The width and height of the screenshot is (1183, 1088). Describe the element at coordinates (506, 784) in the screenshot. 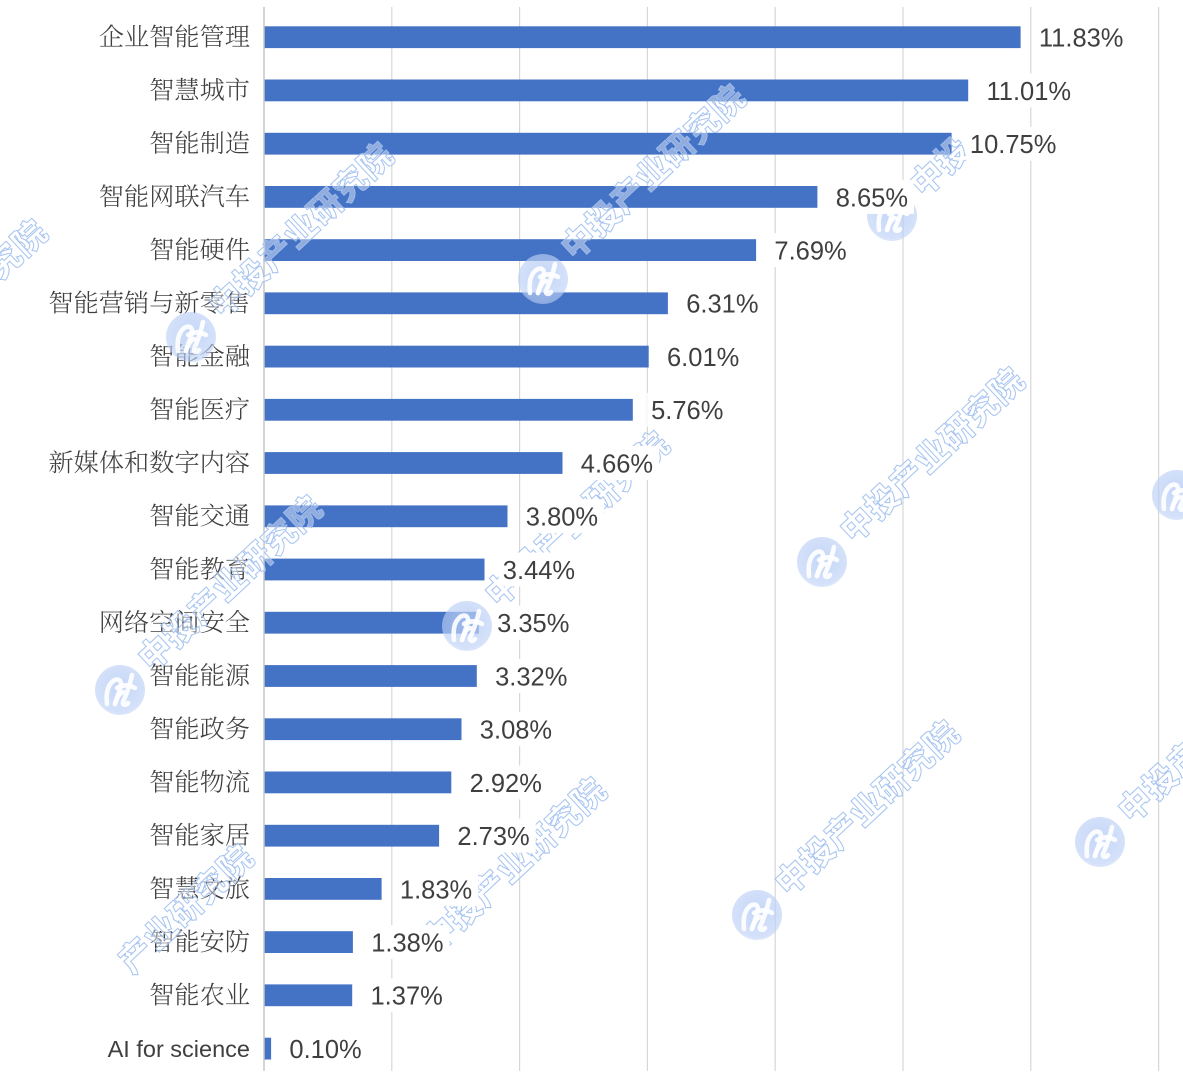

I see `svg-text: 2.92%` at that location.